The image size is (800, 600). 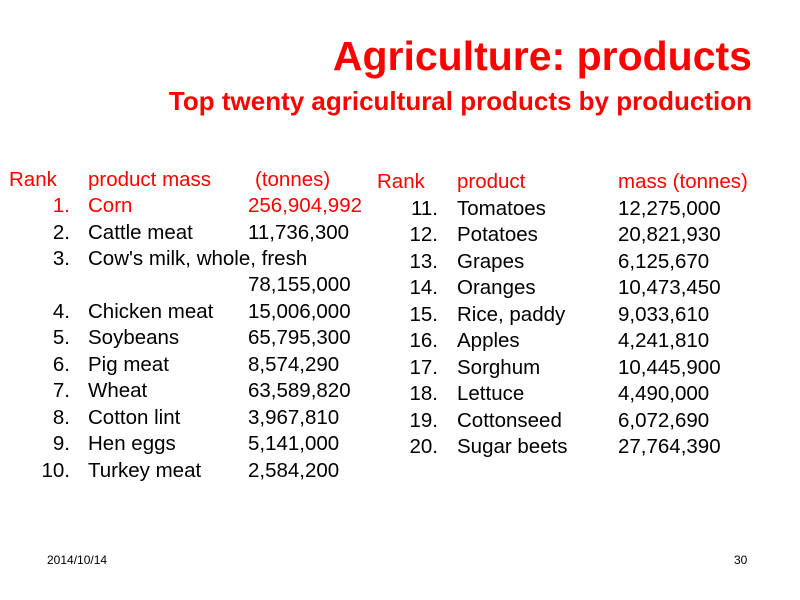 What do you see at coordinates (56, 470) in the screenshot?
I see `left-row-10-rank: 10.` at bounding box center [56, 470].